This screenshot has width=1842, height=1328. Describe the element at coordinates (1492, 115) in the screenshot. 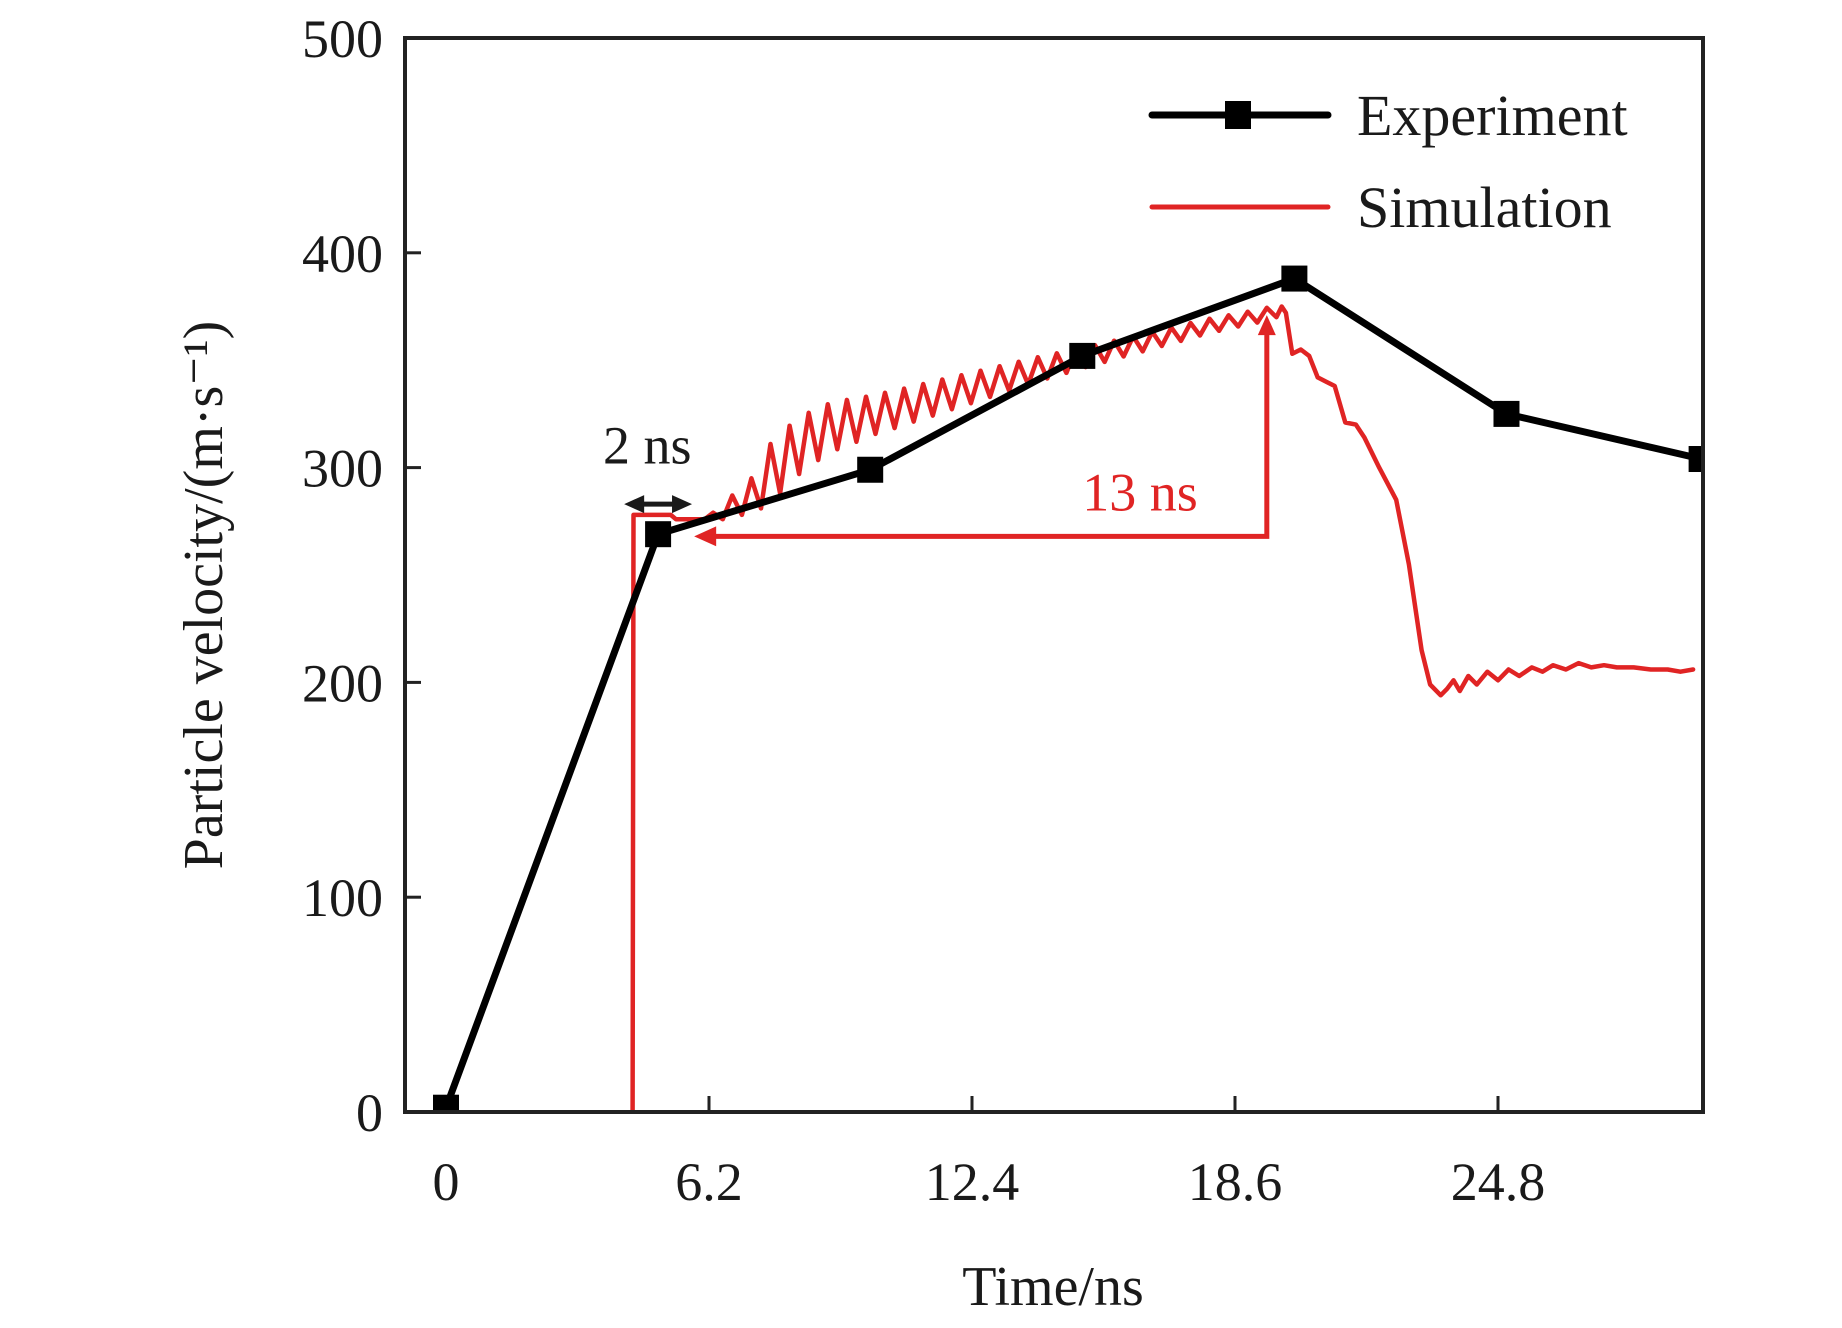

I see `legend-label-experiment: Experiment` at that location.